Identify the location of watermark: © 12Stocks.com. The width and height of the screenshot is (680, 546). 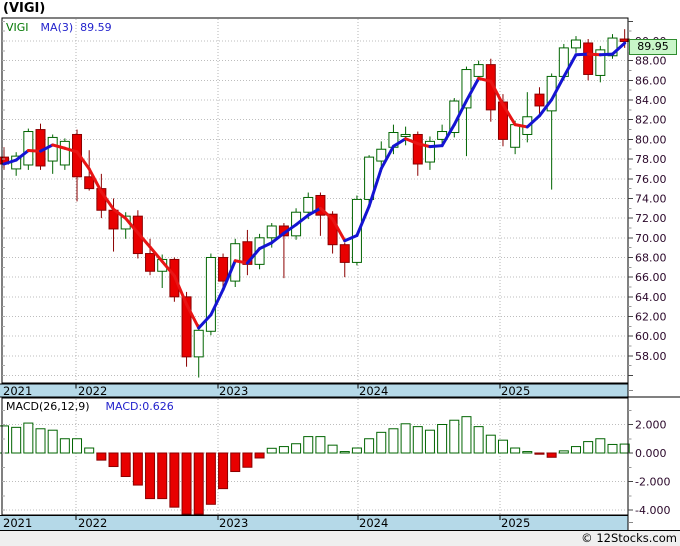
(629, 538).